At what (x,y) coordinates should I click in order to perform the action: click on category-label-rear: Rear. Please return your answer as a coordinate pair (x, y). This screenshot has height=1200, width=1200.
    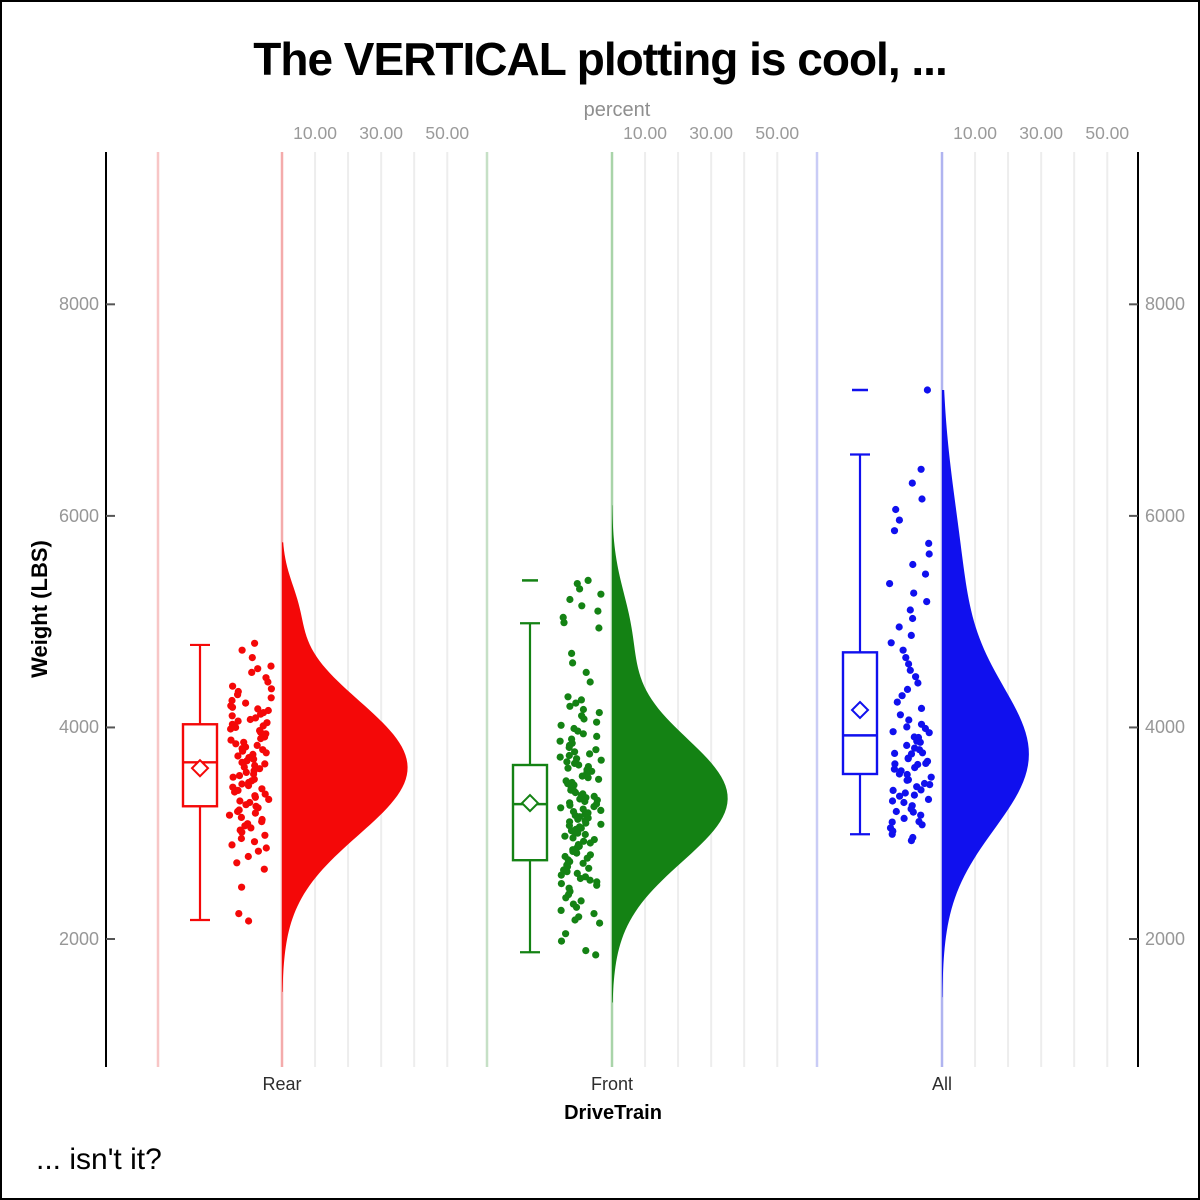
    Looking at the image, I should click on (282, 1084).